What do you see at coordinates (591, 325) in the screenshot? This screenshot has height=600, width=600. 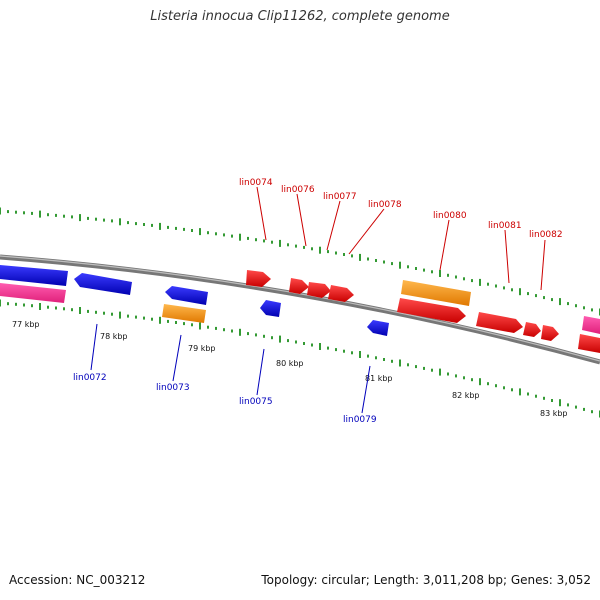 I see `gene-arrow-pink-right` at bounding box center [591, 325].